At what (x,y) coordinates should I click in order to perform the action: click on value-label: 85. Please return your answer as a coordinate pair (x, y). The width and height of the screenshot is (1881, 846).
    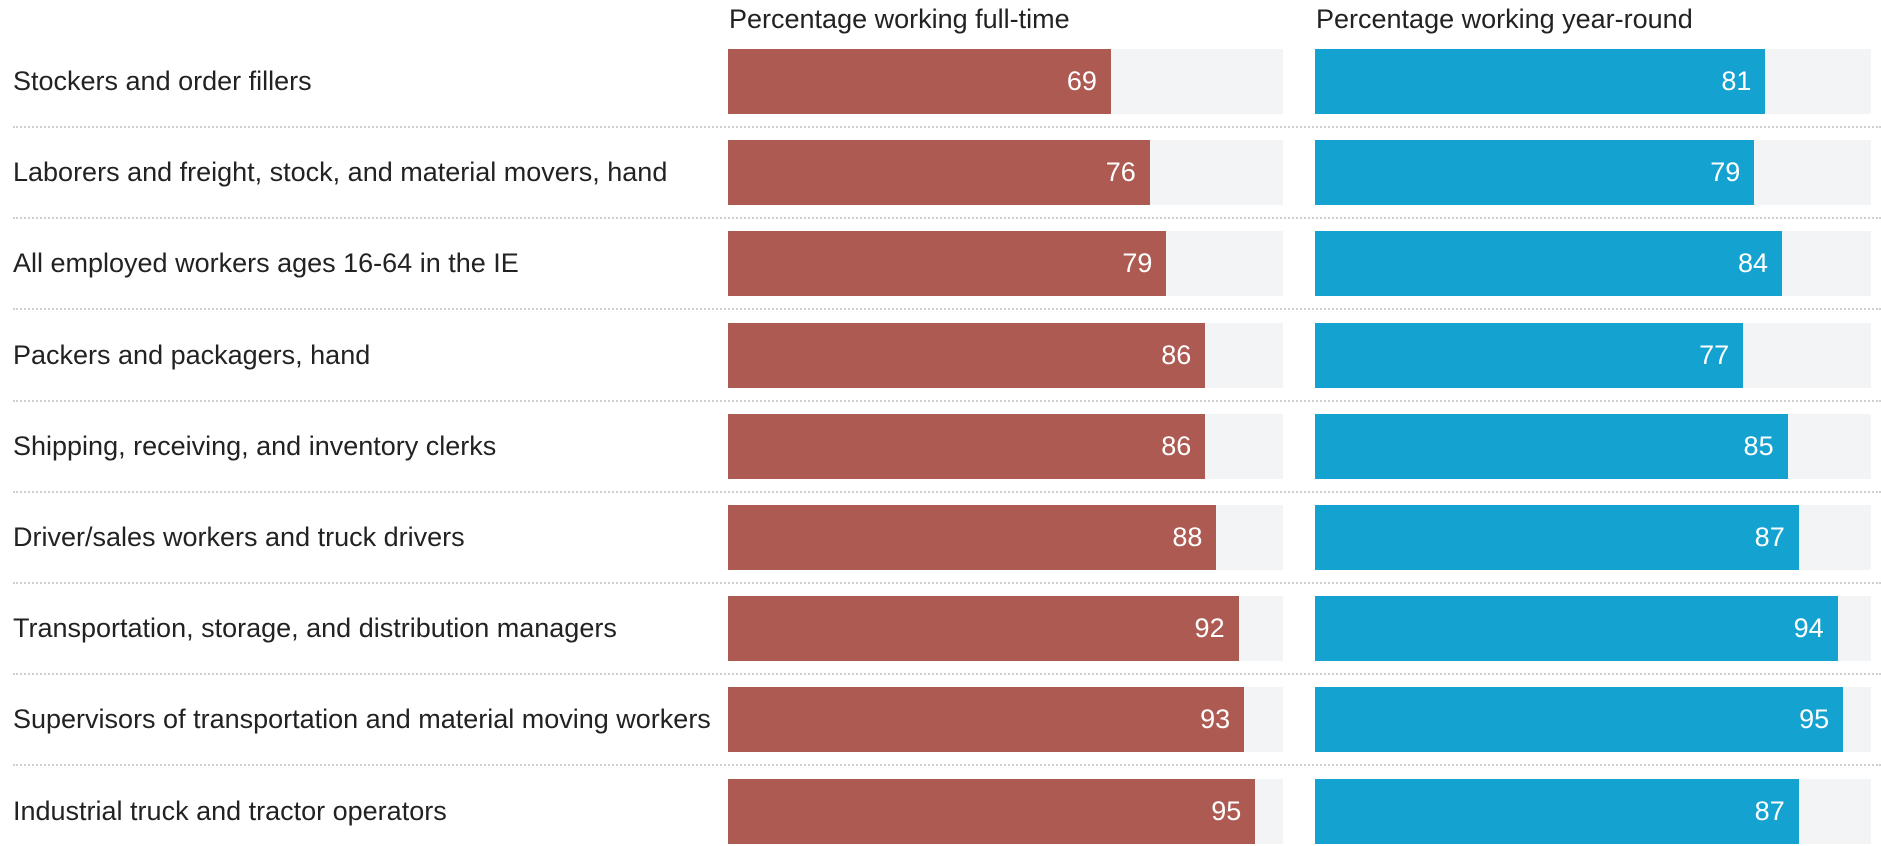
    Looking at the image, I should click on (1758, 445).